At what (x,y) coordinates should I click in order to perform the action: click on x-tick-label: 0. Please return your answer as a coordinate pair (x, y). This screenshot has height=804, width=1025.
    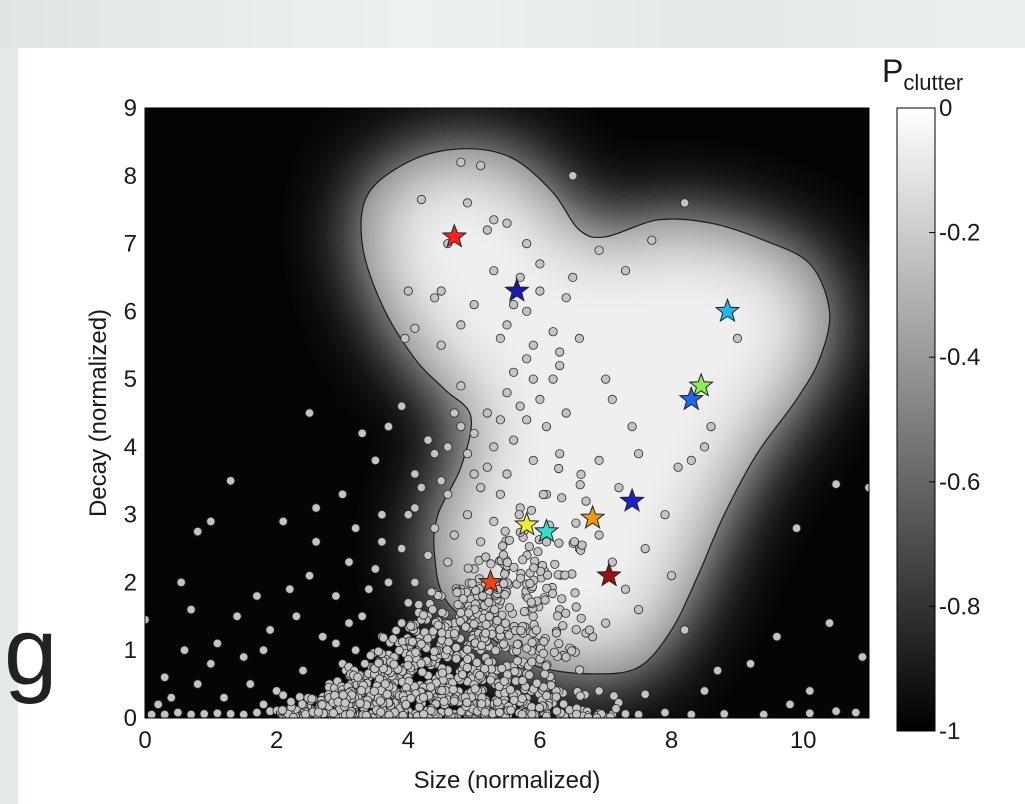
    Looking at the image, I should click on (144, 740).